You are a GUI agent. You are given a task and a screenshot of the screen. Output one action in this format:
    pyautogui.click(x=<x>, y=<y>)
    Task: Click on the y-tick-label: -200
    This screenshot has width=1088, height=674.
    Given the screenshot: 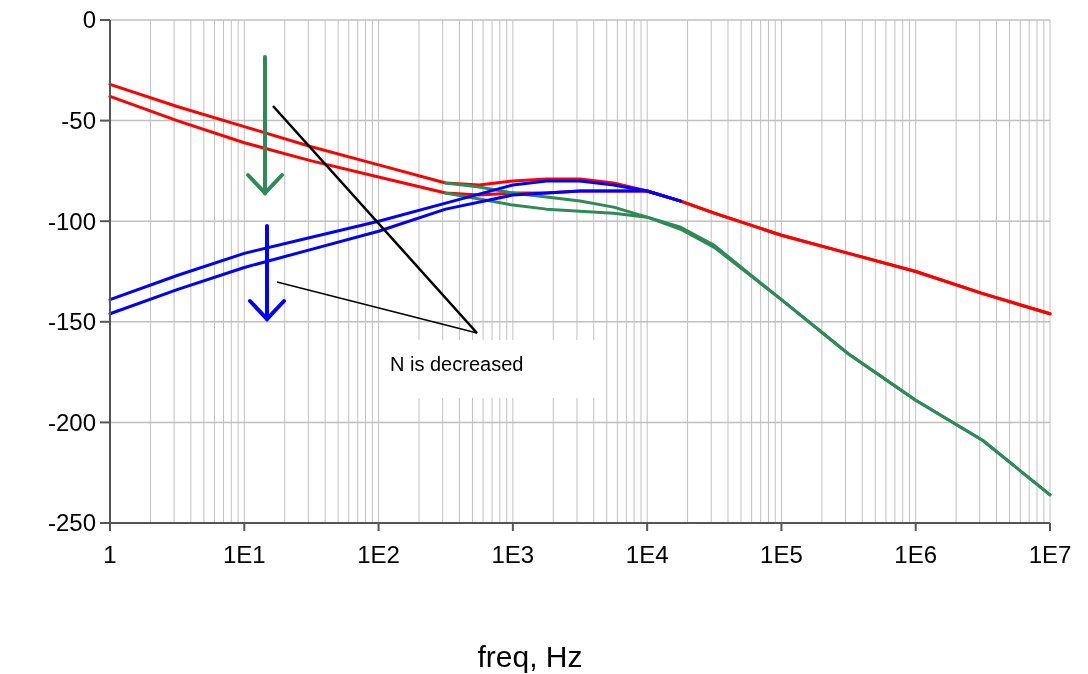 What is the action you would take?
    pyautogui.click(x=71, y=422)
    